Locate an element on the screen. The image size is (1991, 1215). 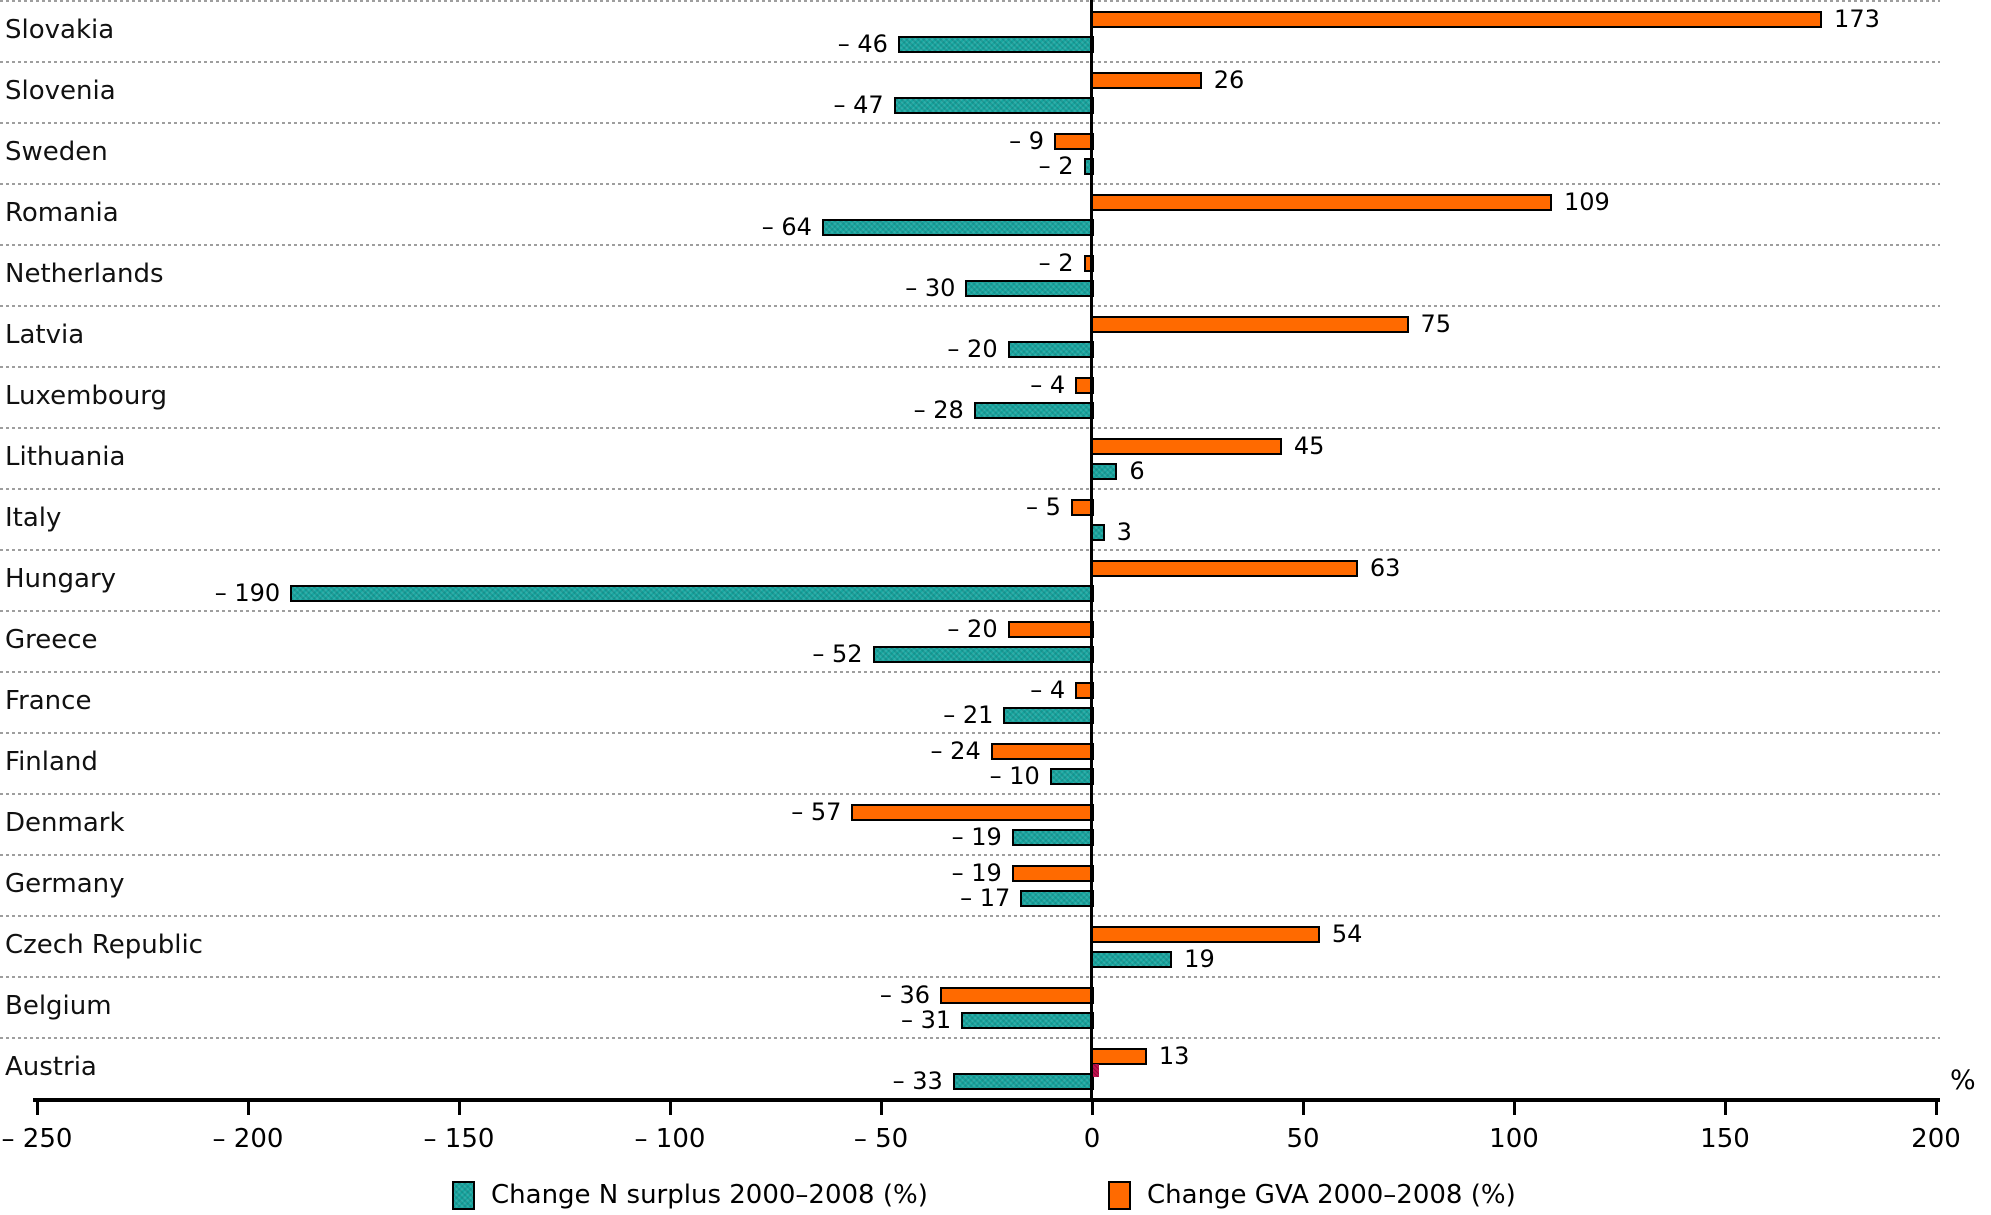
value-label-n-surplus-netherlands: – 30 is located at coordinates (930, 288).